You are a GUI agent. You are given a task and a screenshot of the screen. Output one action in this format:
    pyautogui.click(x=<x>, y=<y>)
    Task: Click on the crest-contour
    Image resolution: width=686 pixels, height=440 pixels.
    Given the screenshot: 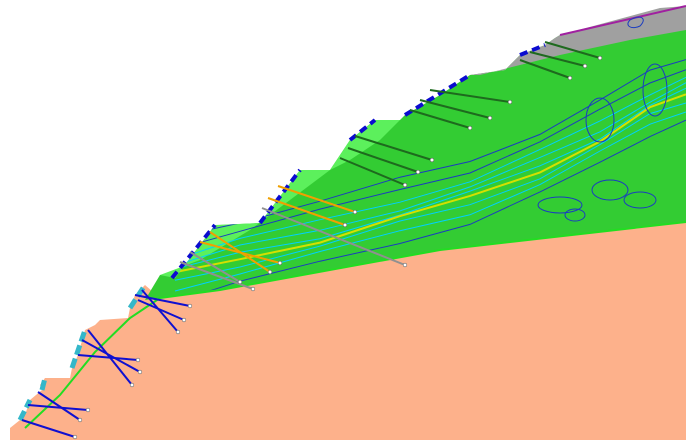 What is the action you would take?
    pyautogui.click(x=635, y=22)
    